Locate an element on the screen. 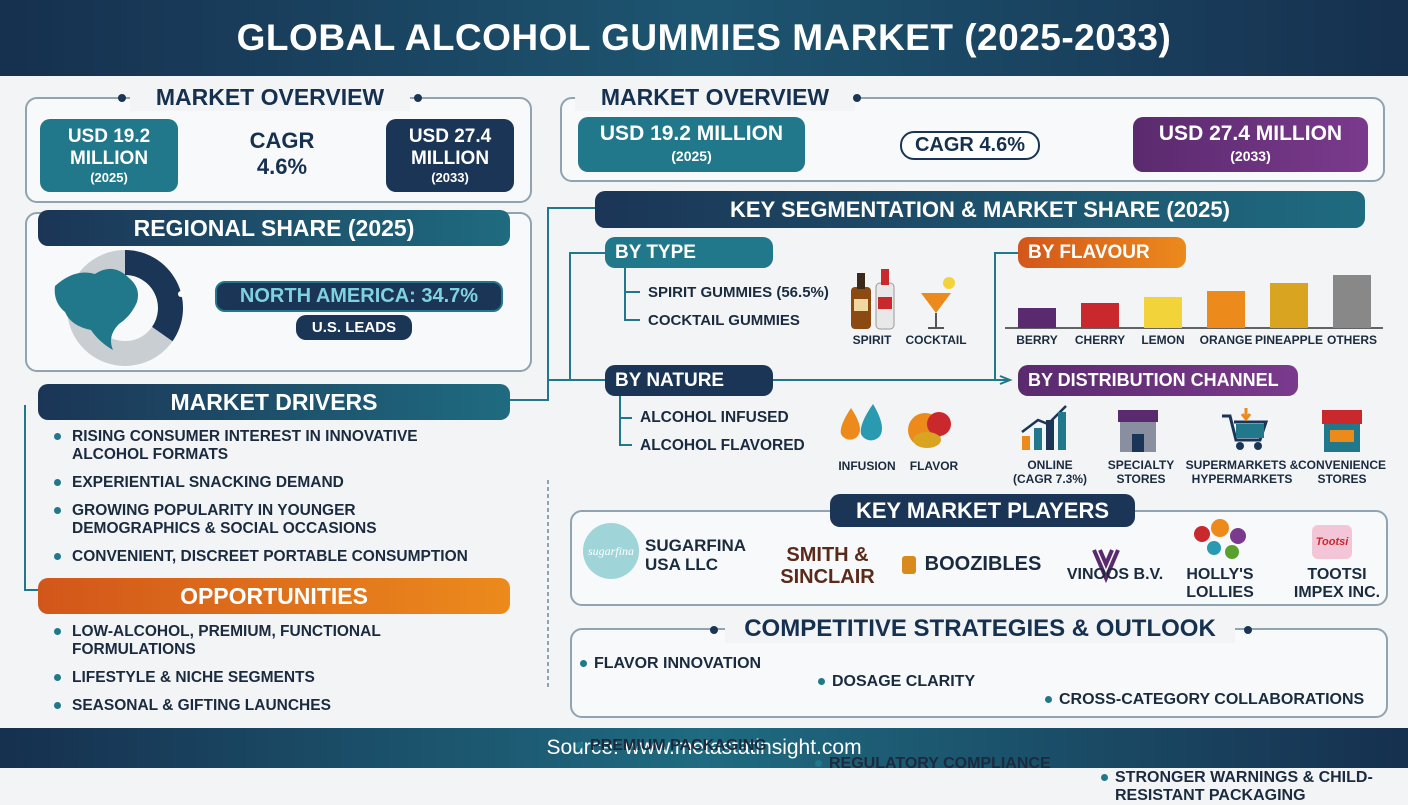  player-icons is located at coordinates (1011, 566).